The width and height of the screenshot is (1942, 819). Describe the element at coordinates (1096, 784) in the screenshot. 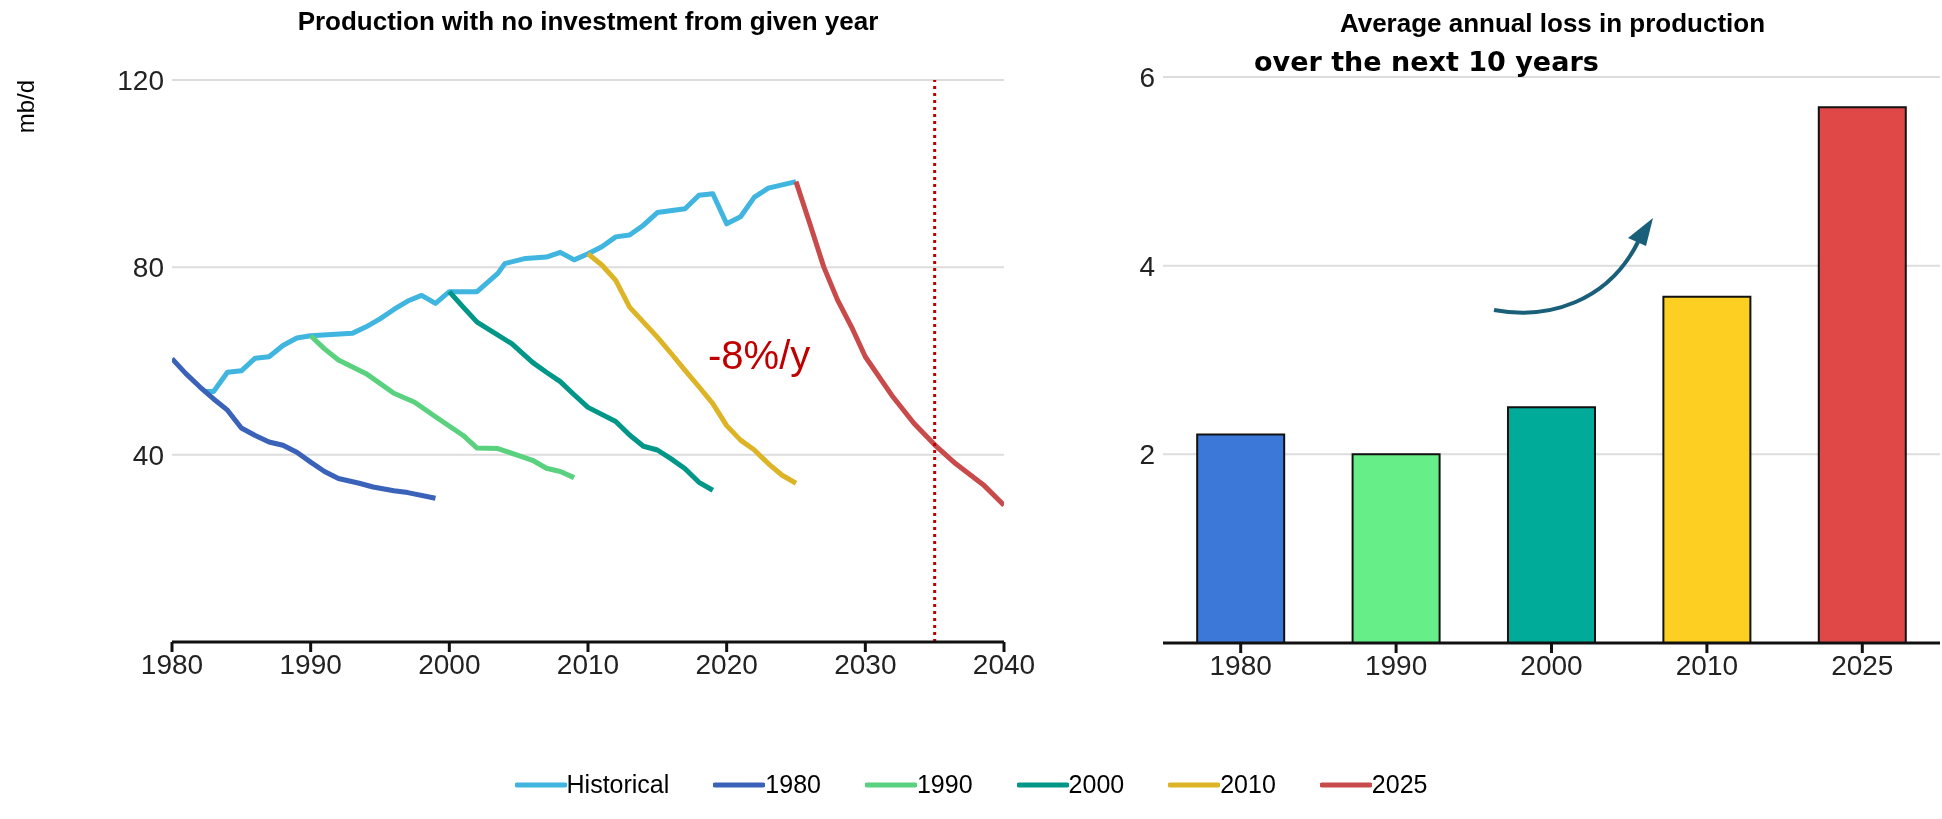

I see `legend-label: 2000` at that location.